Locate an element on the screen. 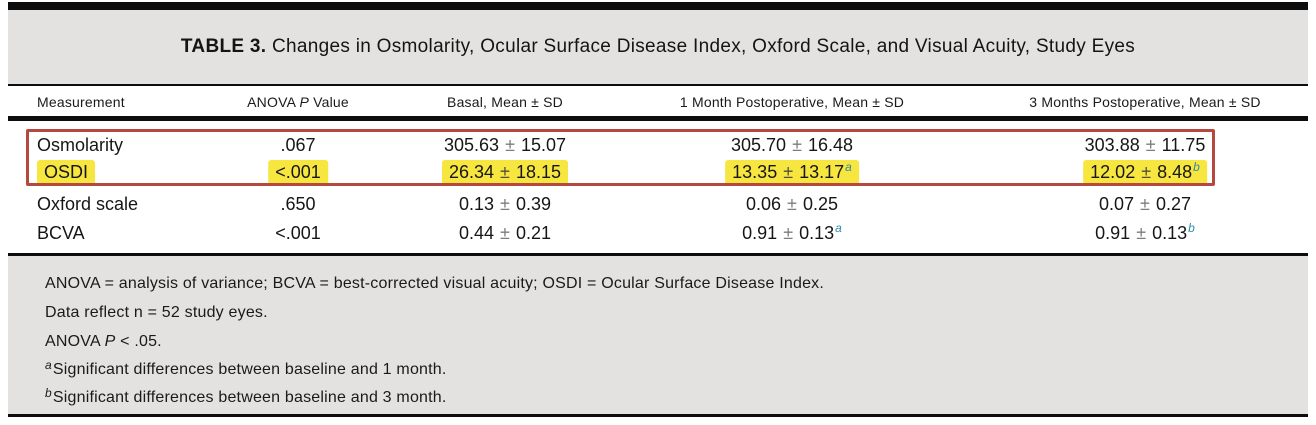 Image resolution: width=1316 pixels, height=425 pixels. top-rule is located at coordinates (658, 6).